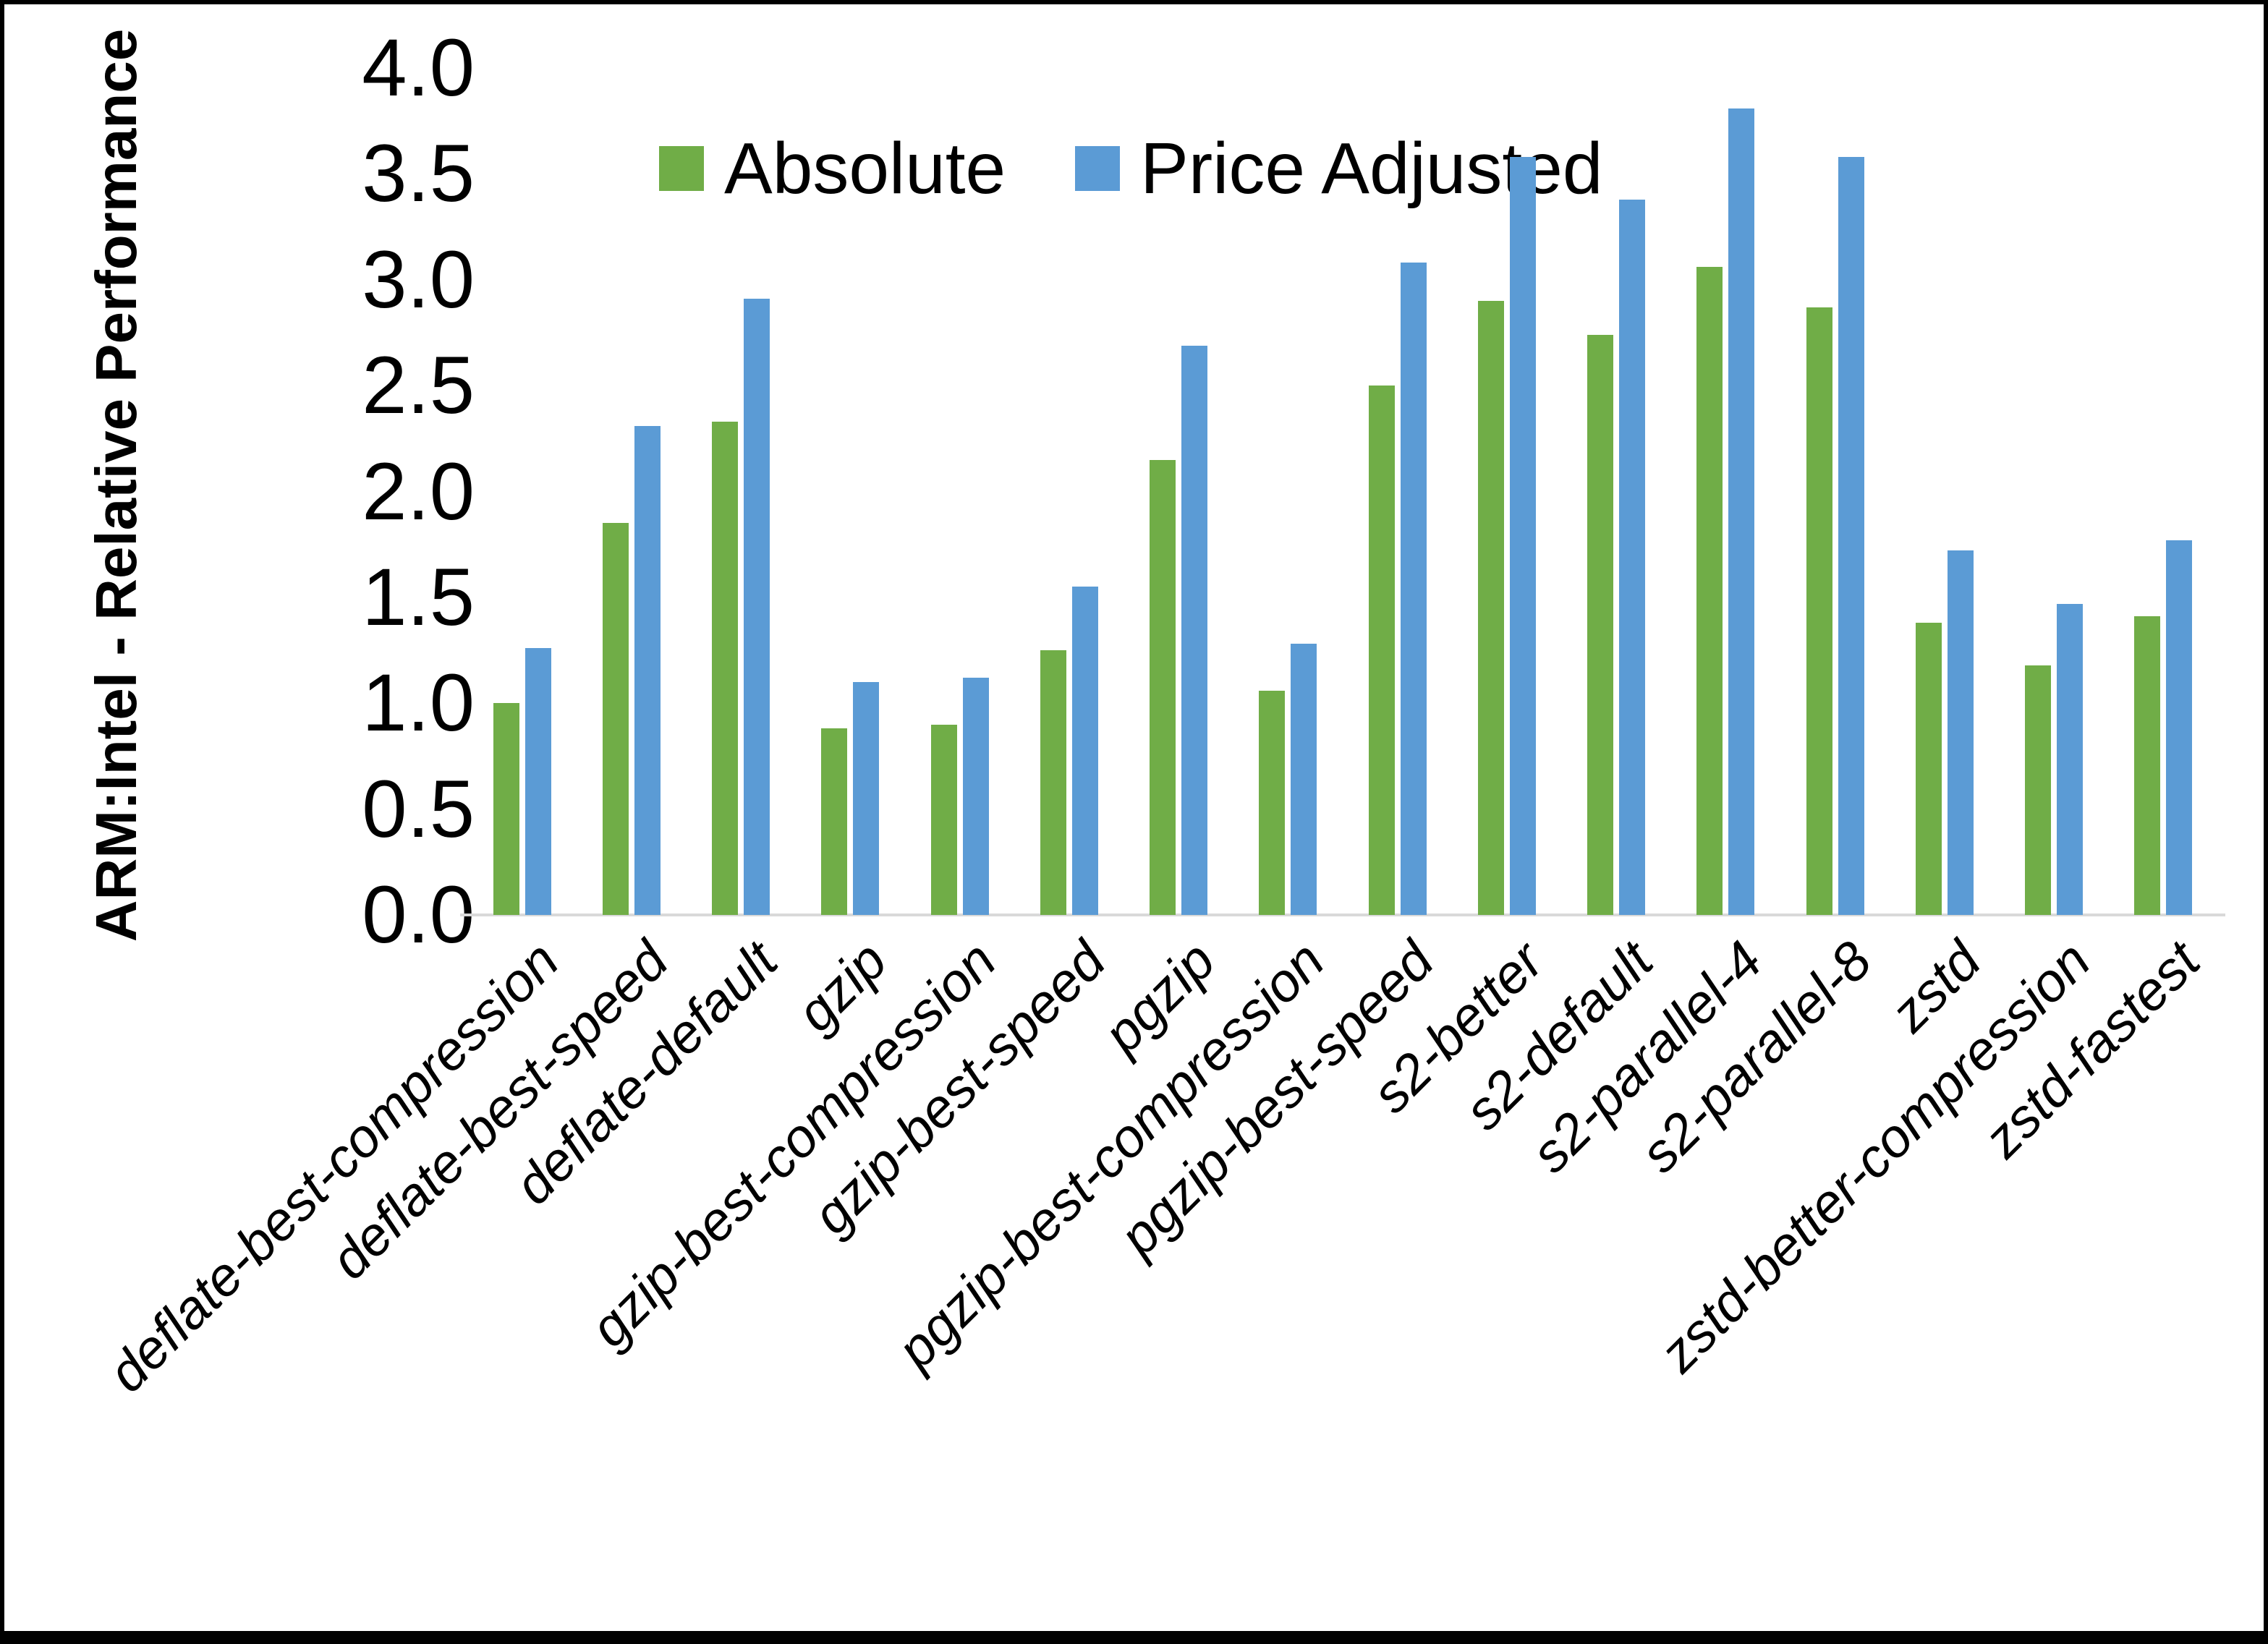 This screenshot has height=1644, width=2268. What do you see at coordinates (418, 914) in the screenshot?
I see `y-tick-label: 0.0` at bounding box center [418, 914].